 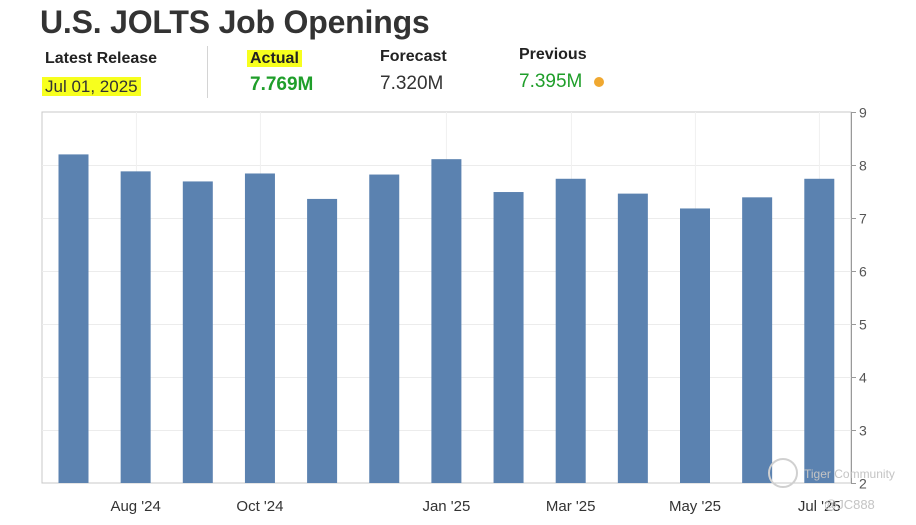 I want to click on actual-value: 7.769M, so click(x=282, y=84).